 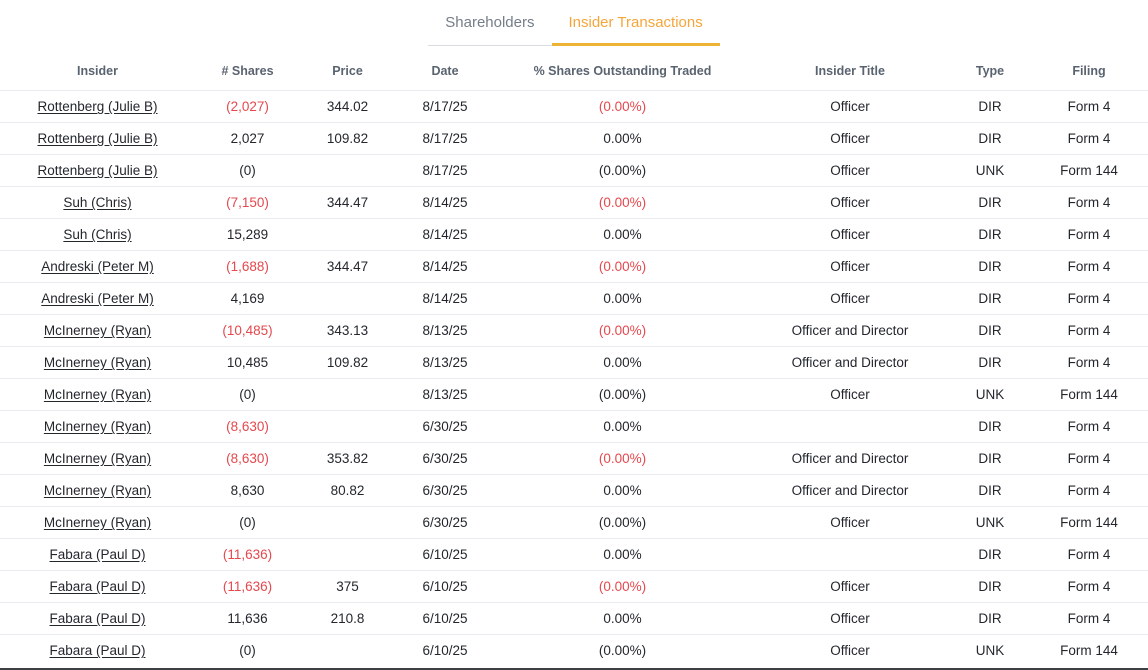 What do you see at coordinates (490, 23) in the screenshot?
I see `tab-shareholders: Shareholders` at bounding box center [490, 23].